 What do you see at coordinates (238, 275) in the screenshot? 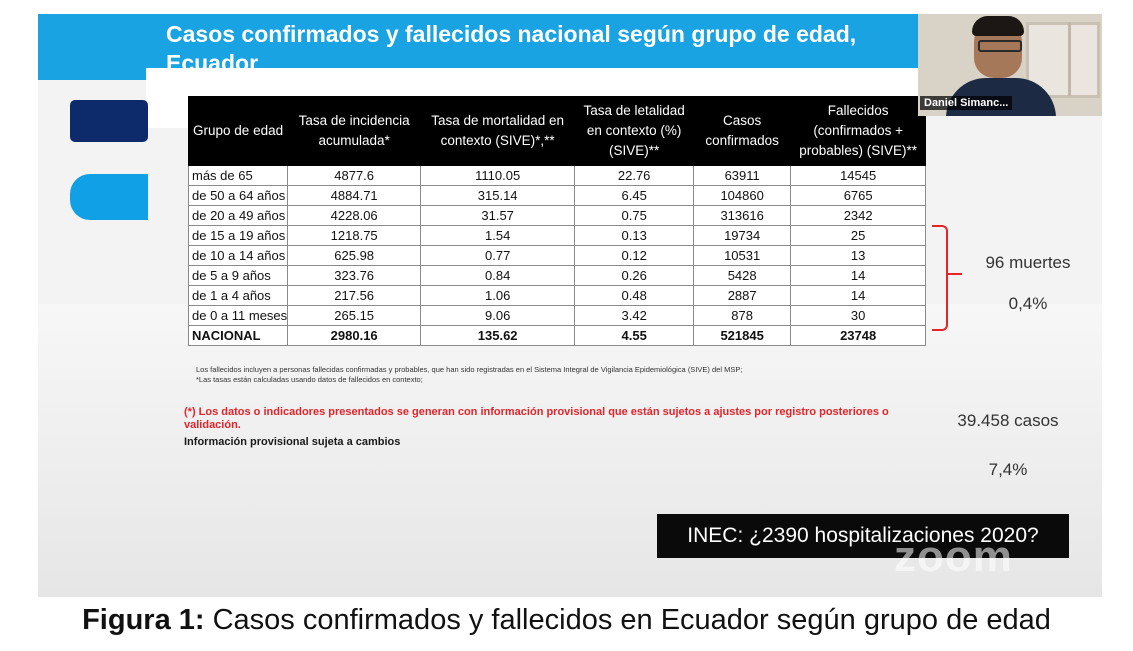
I see `cell-age-group: de 5 a 9 años` at bounding box center [238, 275].